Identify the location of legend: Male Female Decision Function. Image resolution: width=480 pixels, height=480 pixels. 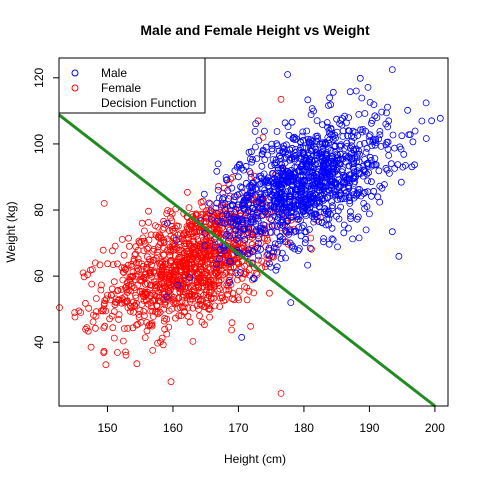
(132, 85).